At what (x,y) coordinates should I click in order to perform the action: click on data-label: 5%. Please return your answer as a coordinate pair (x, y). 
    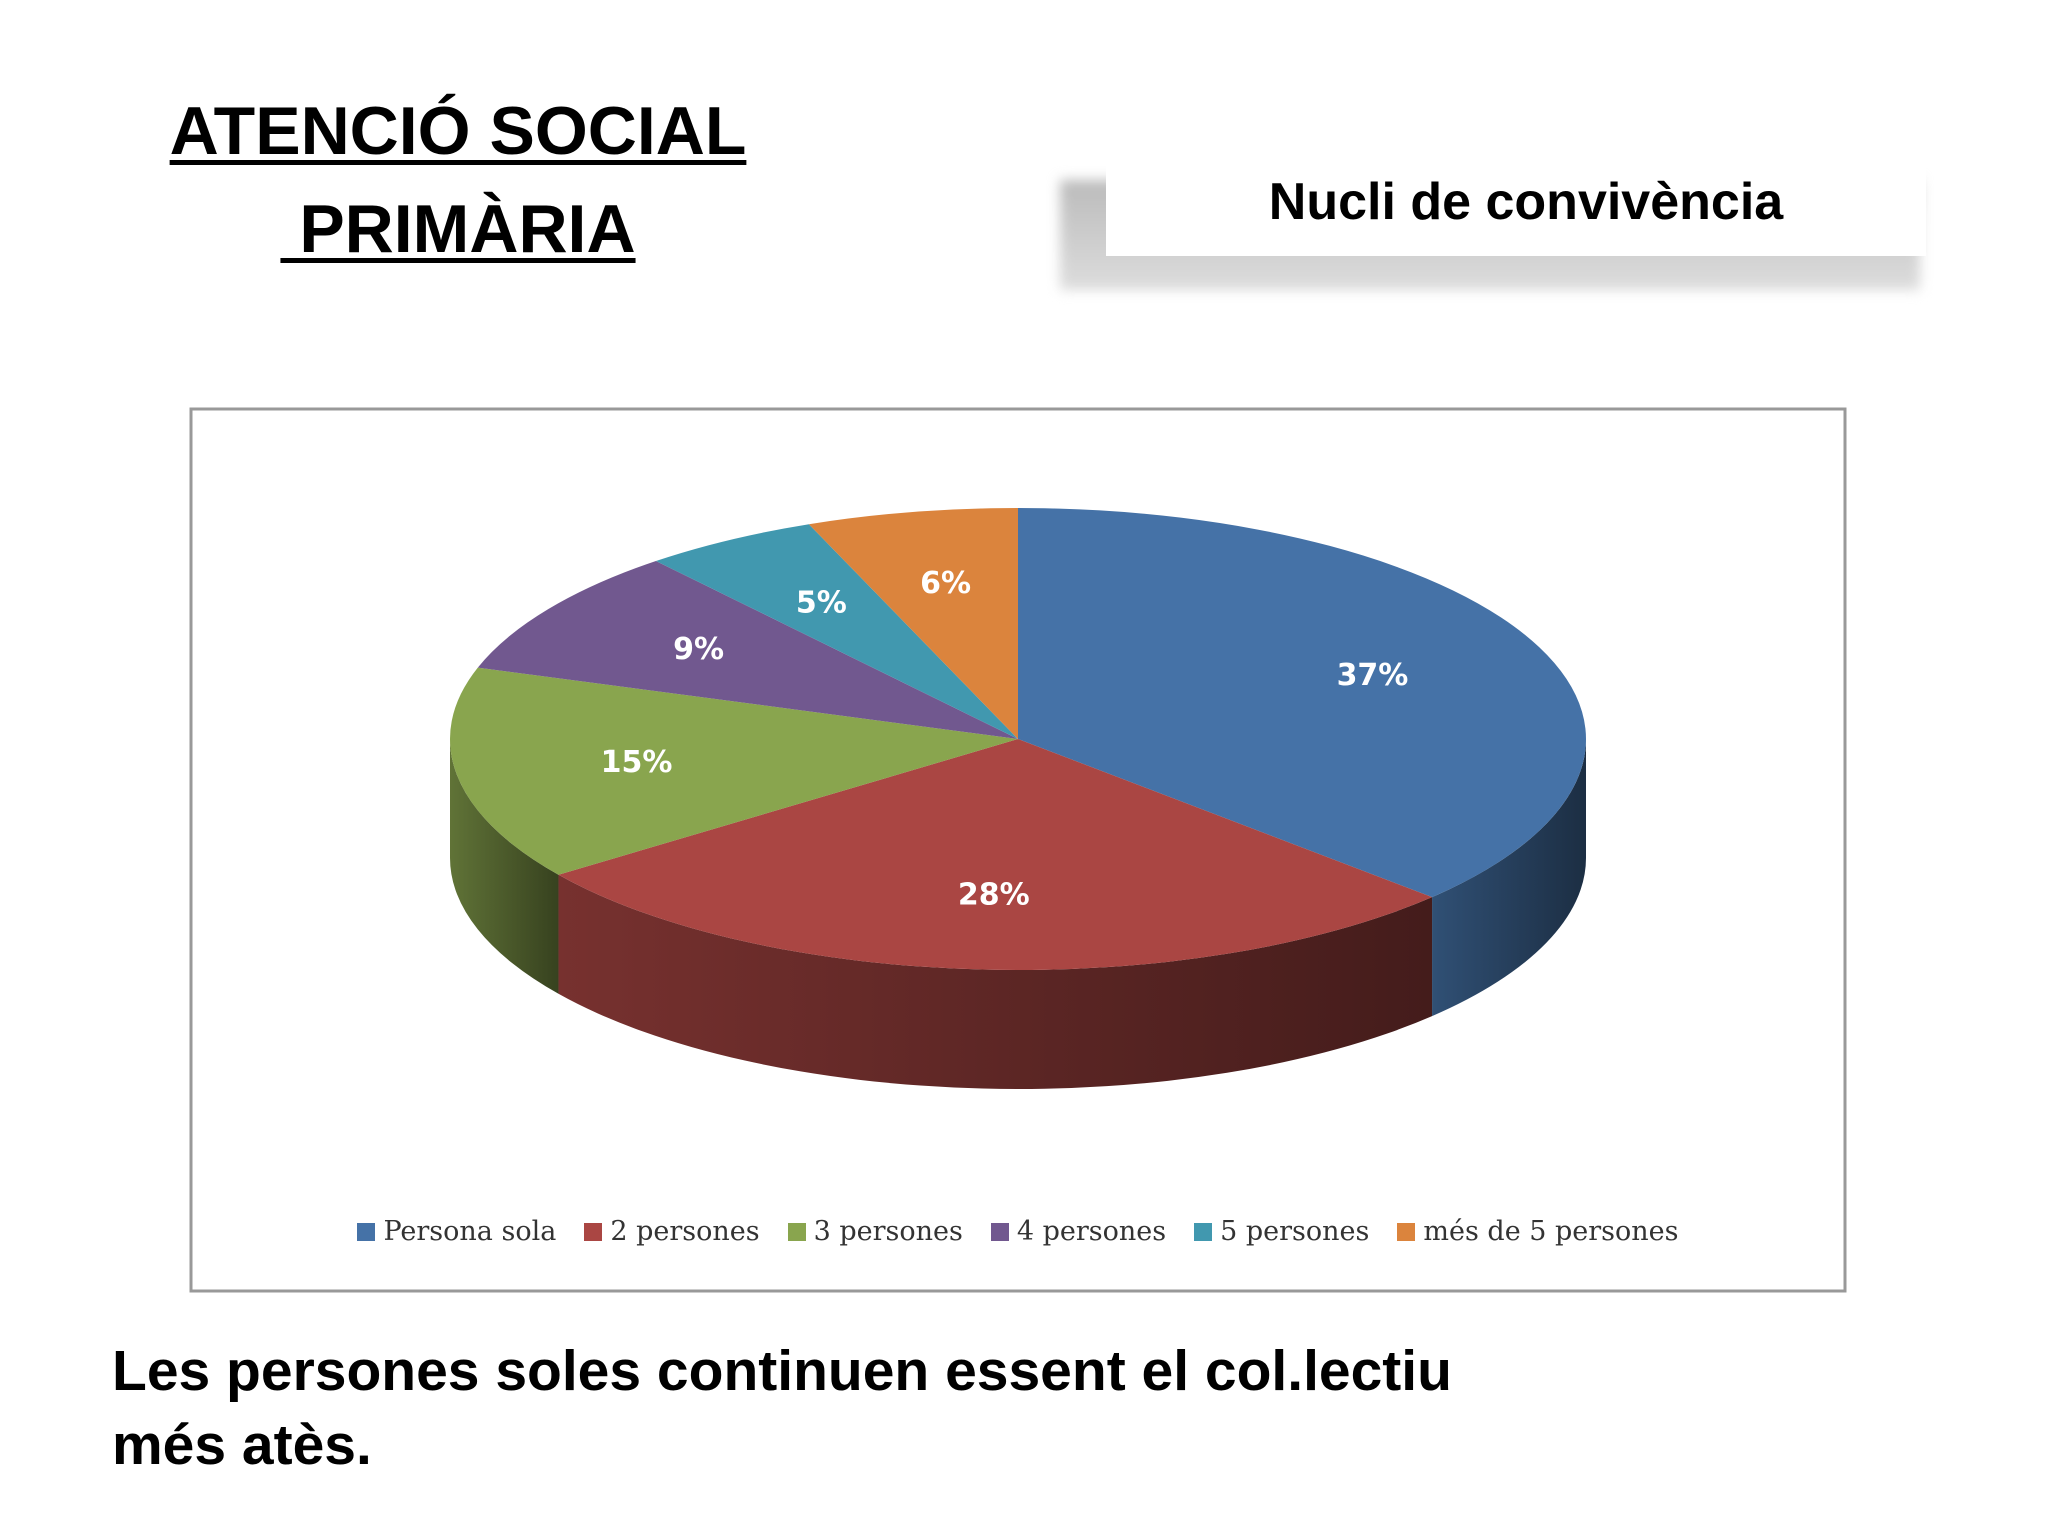
    Looking at the image, I should click on (821, 602).